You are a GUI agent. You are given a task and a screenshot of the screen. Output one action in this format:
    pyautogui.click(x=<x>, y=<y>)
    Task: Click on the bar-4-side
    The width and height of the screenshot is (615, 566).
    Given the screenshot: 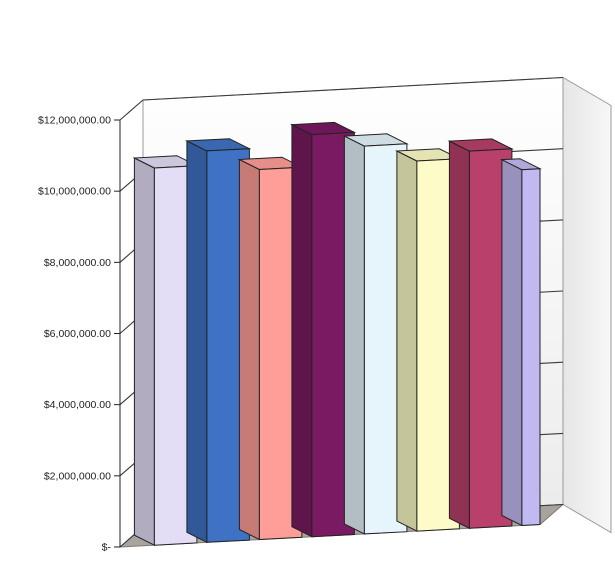 What is the action you would take?
    pyautogui.click(x=354, y=335)
    